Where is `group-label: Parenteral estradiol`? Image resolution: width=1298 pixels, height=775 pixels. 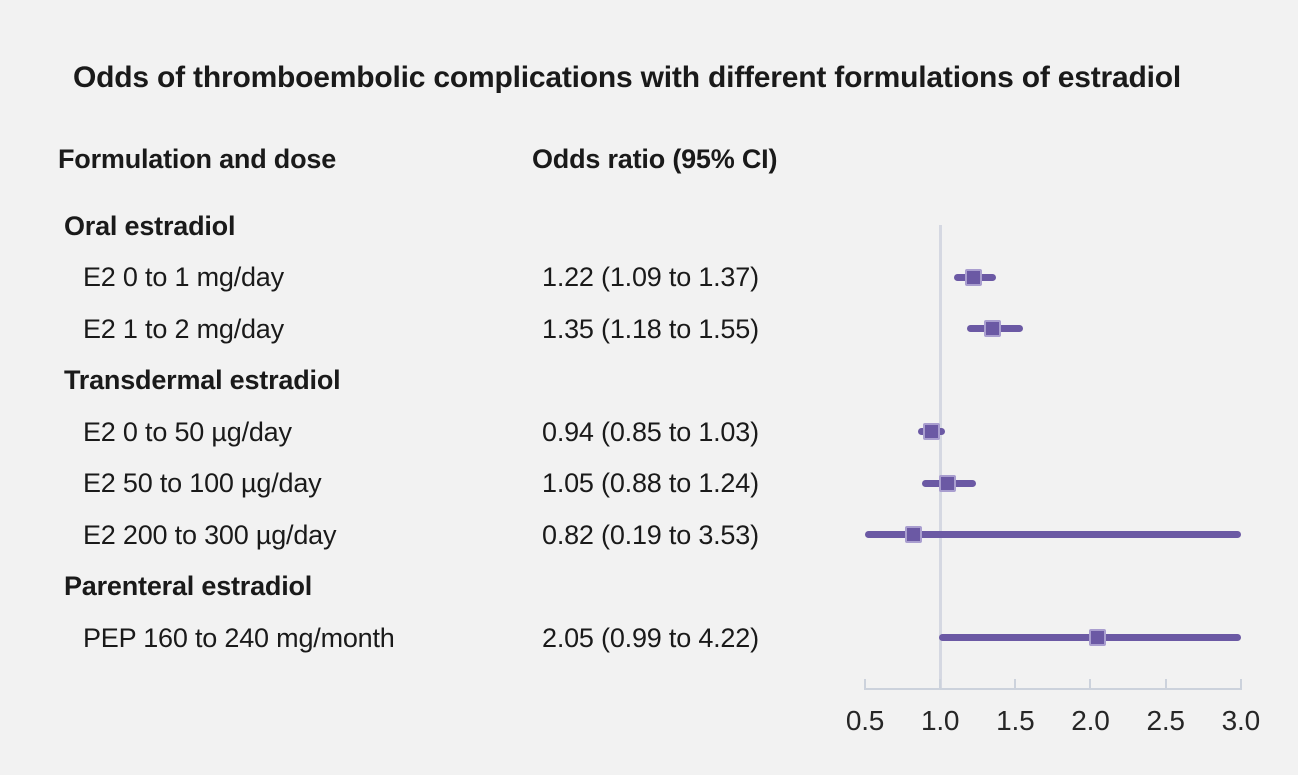 group-label: Parenteral estradiol is located at coordinates (188, 586).